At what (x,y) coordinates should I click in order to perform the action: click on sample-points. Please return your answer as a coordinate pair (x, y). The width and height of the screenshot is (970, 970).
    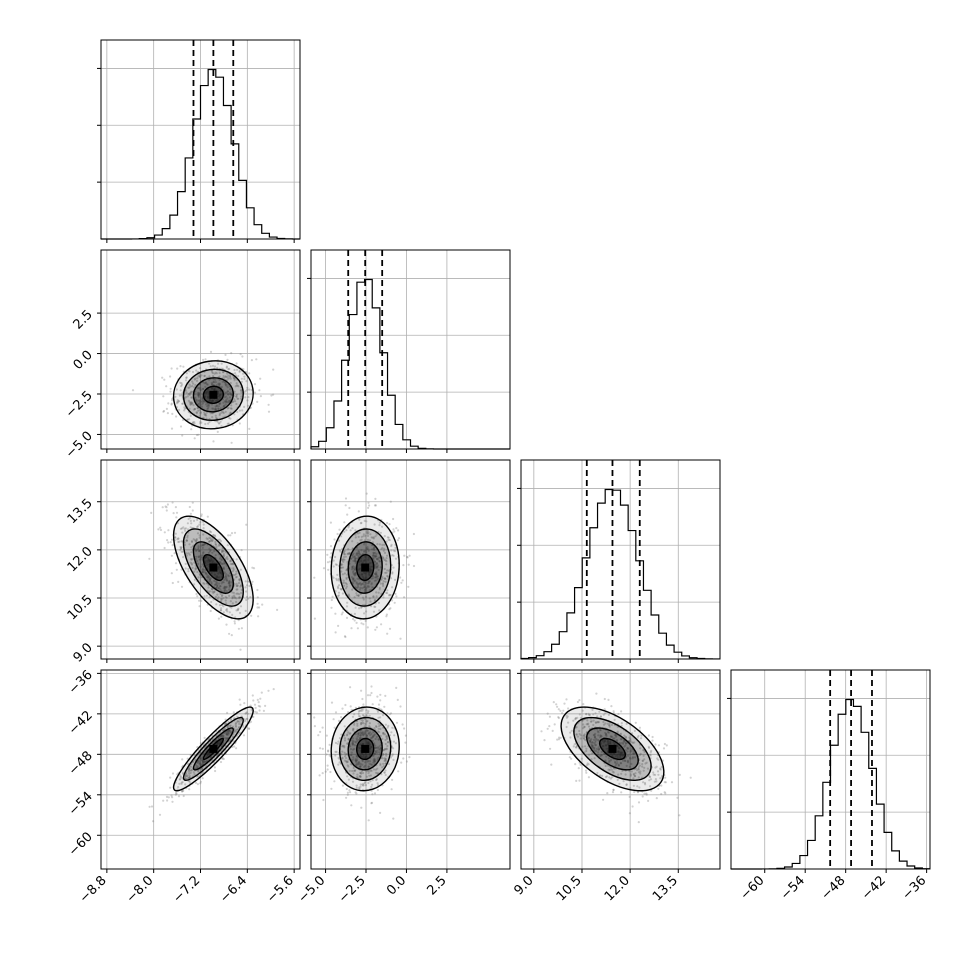
    Looking at the image, I should click on (203, 397).